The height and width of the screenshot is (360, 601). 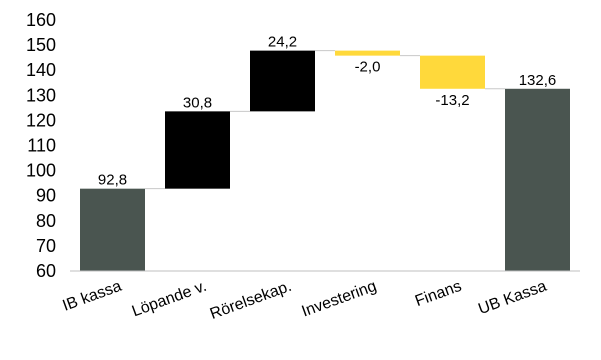 What do you see at coordinates (452, 100) in the screenshot?
I see `data-label: -13,2` at bounding box center [452, 100].